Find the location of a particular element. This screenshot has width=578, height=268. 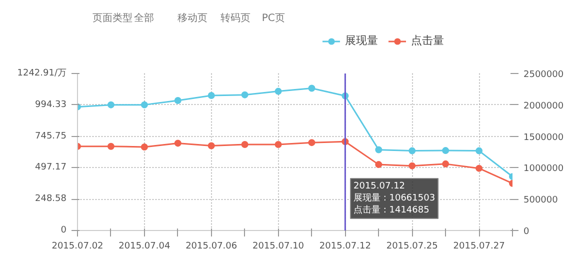

y2-tick-label: 2000000 is located at coordinates (544, 106).